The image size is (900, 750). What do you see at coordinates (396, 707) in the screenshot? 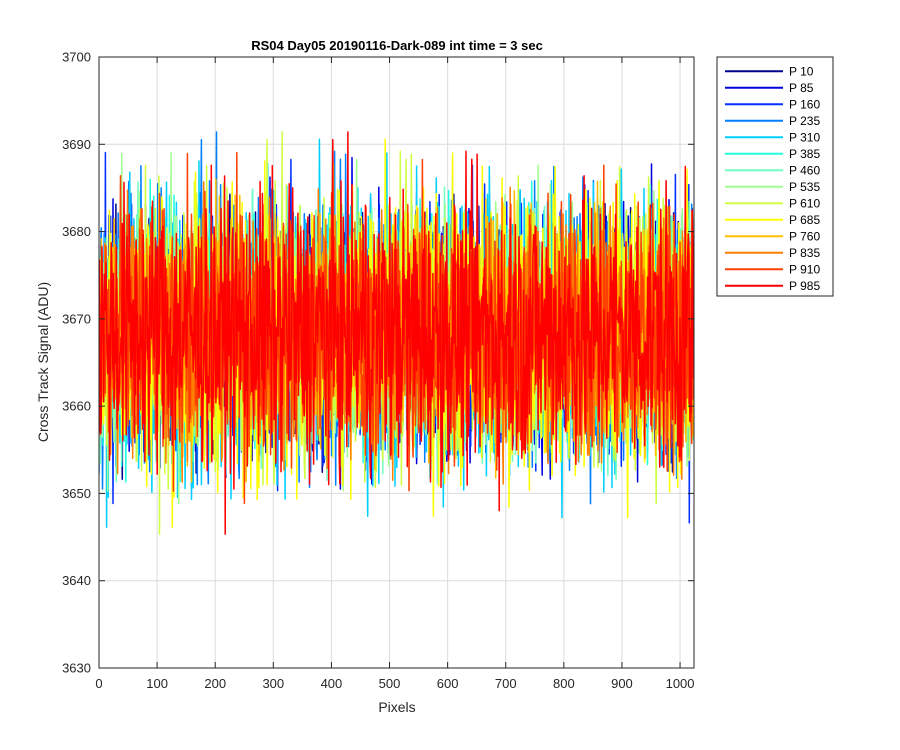
I see `x-axis-label: Pixels` at bounding box center [396, 707].